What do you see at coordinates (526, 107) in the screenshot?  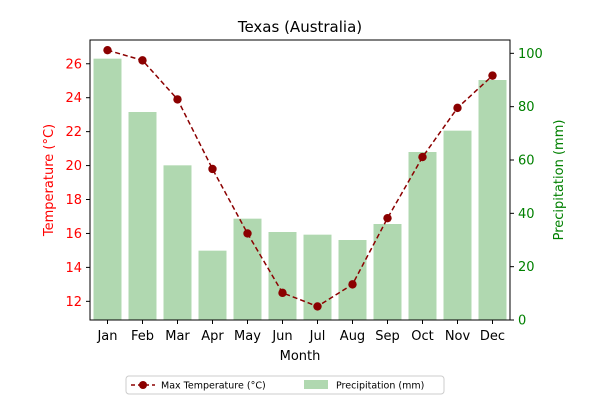 I see `right-y-tick-label: 80` at bounding box center [526, 107].